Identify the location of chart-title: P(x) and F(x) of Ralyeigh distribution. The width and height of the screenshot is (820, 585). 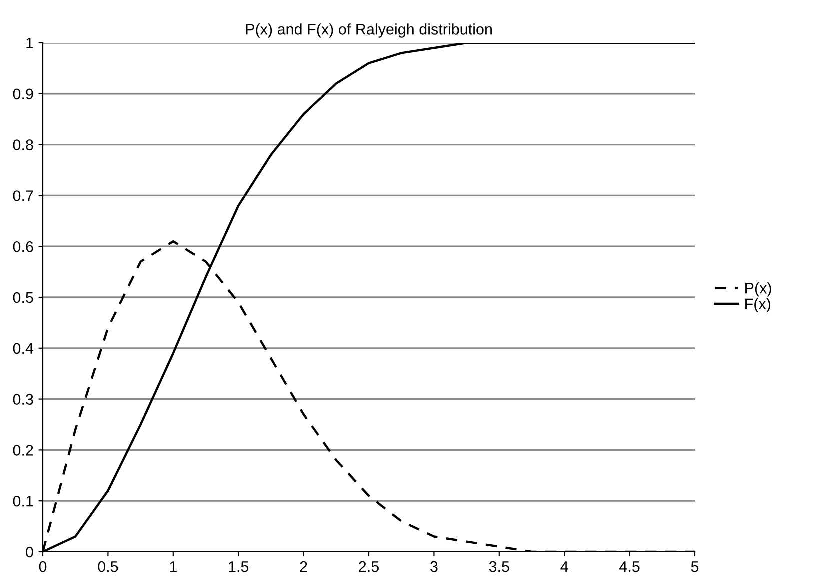
(369, 31).